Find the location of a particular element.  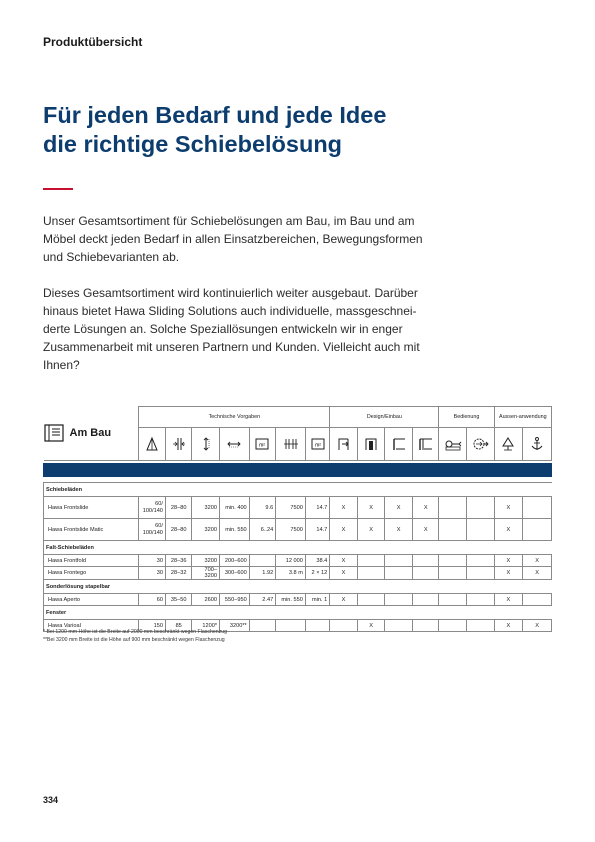

header-band is located at coordinates (297, 470).